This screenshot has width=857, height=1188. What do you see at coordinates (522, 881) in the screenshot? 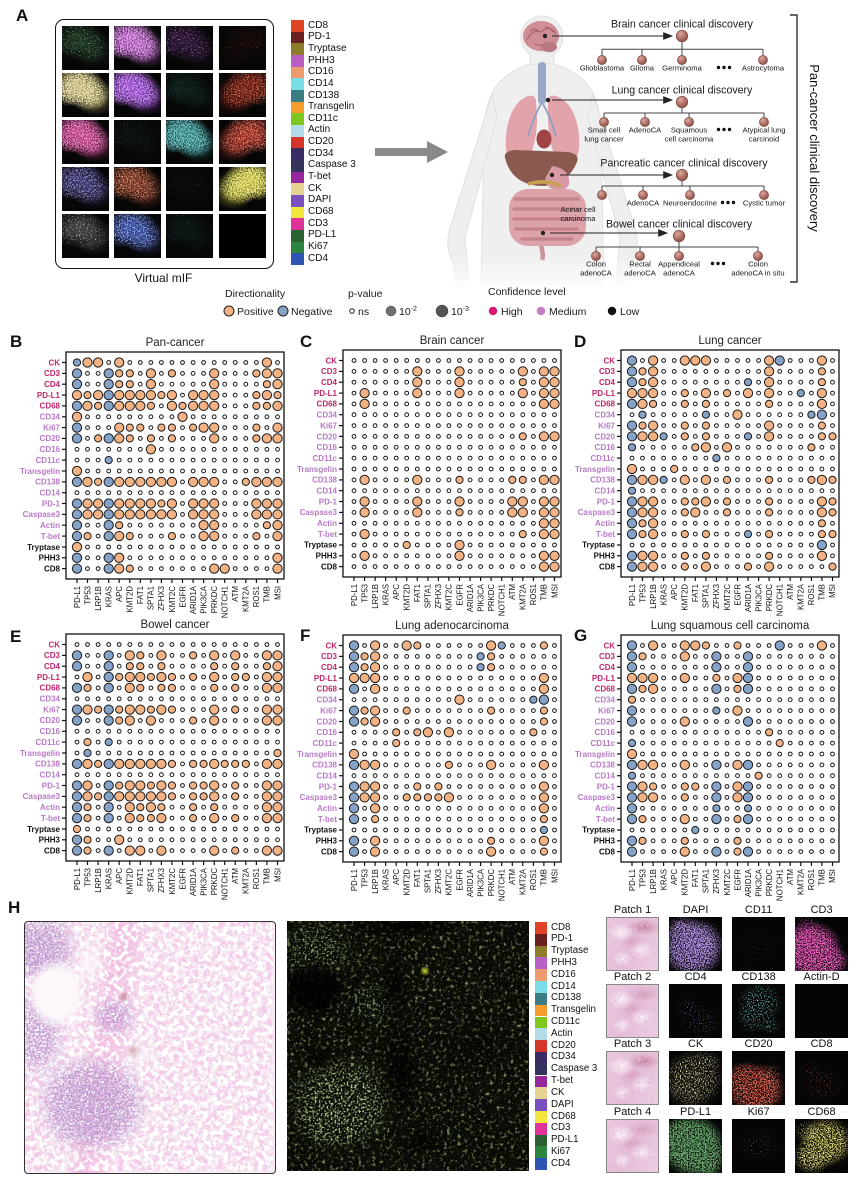
I see `svg-text: KMT2A` at bounding box center [522, 881].